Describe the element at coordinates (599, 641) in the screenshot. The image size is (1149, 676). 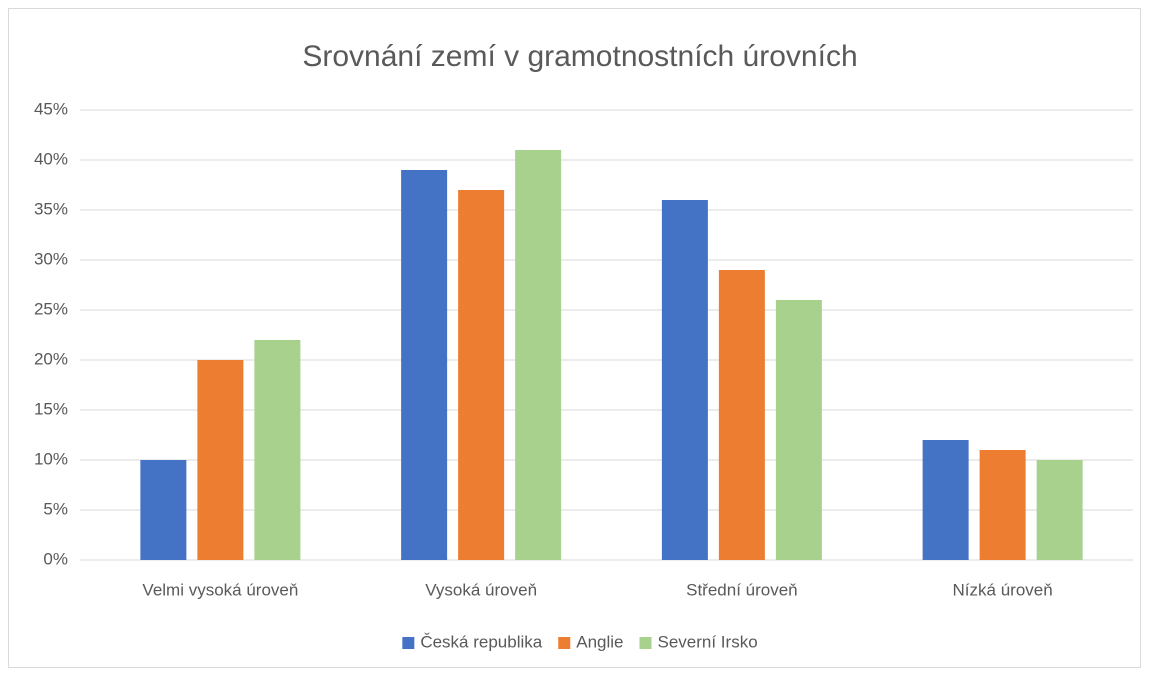
I see `legend-label: Anglie` at that location.